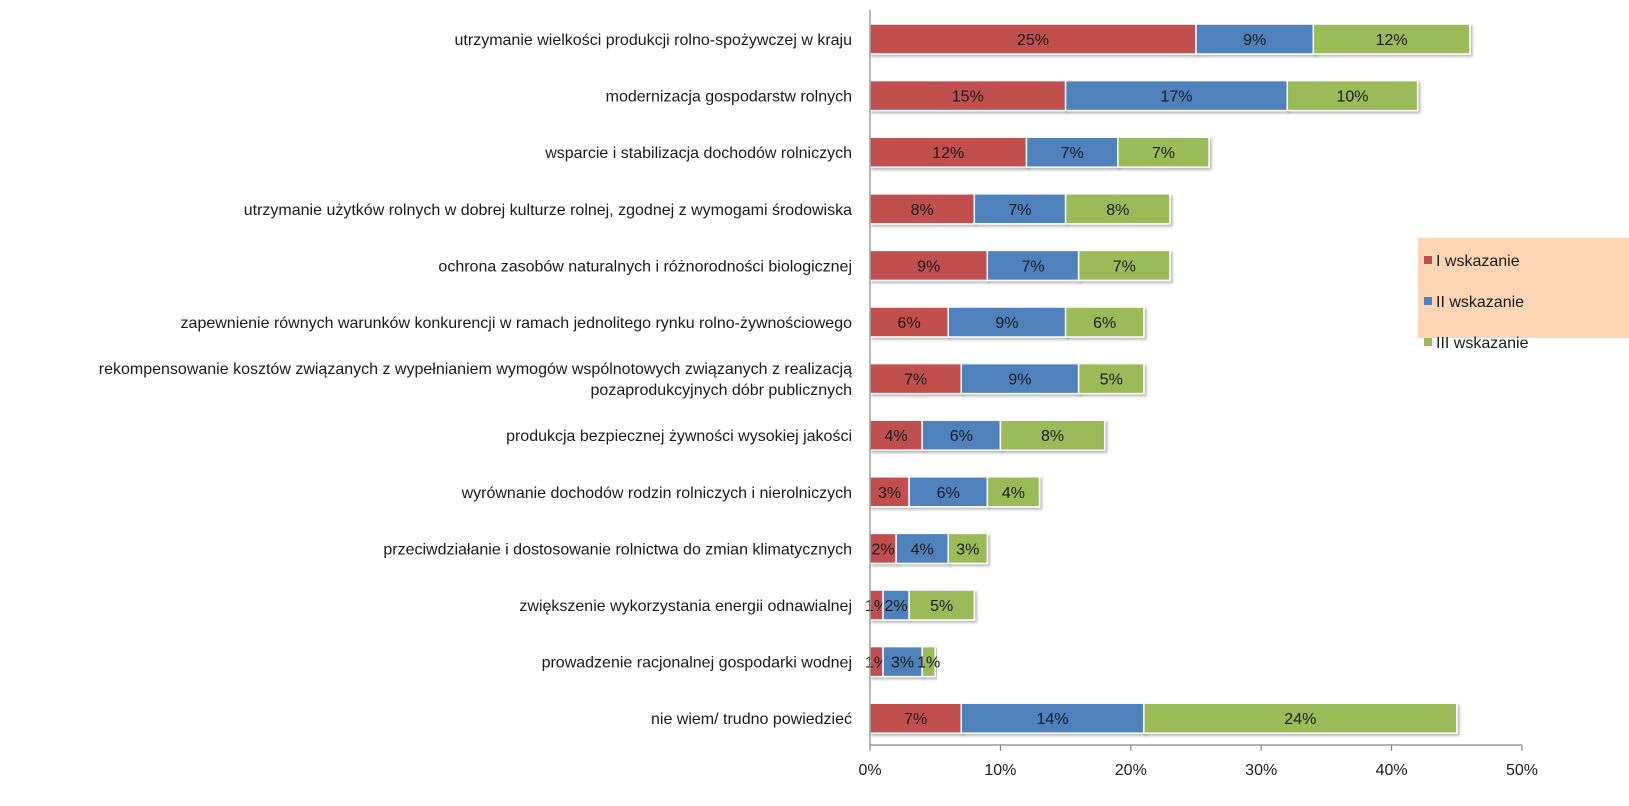 The image size is (1629, 806). Describe the element at coordinates (1428, 342) in the screenshot. I see `legend-swatch` at that location.